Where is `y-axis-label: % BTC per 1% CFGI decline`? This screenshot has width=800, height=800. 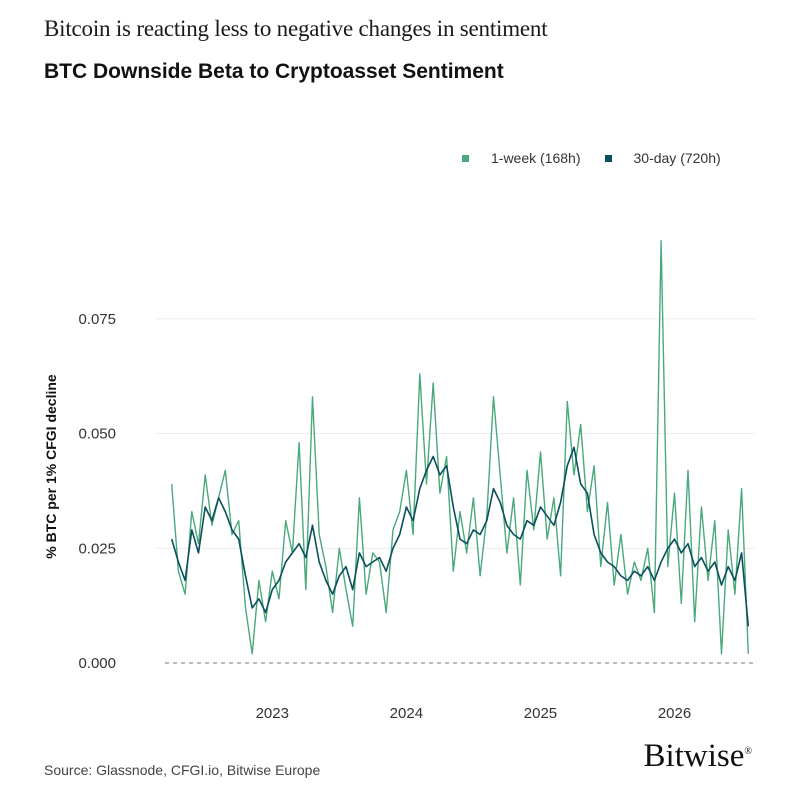 y-axis-label: % BTC per 1% CFGI decline is located at coordinates (51, 466).